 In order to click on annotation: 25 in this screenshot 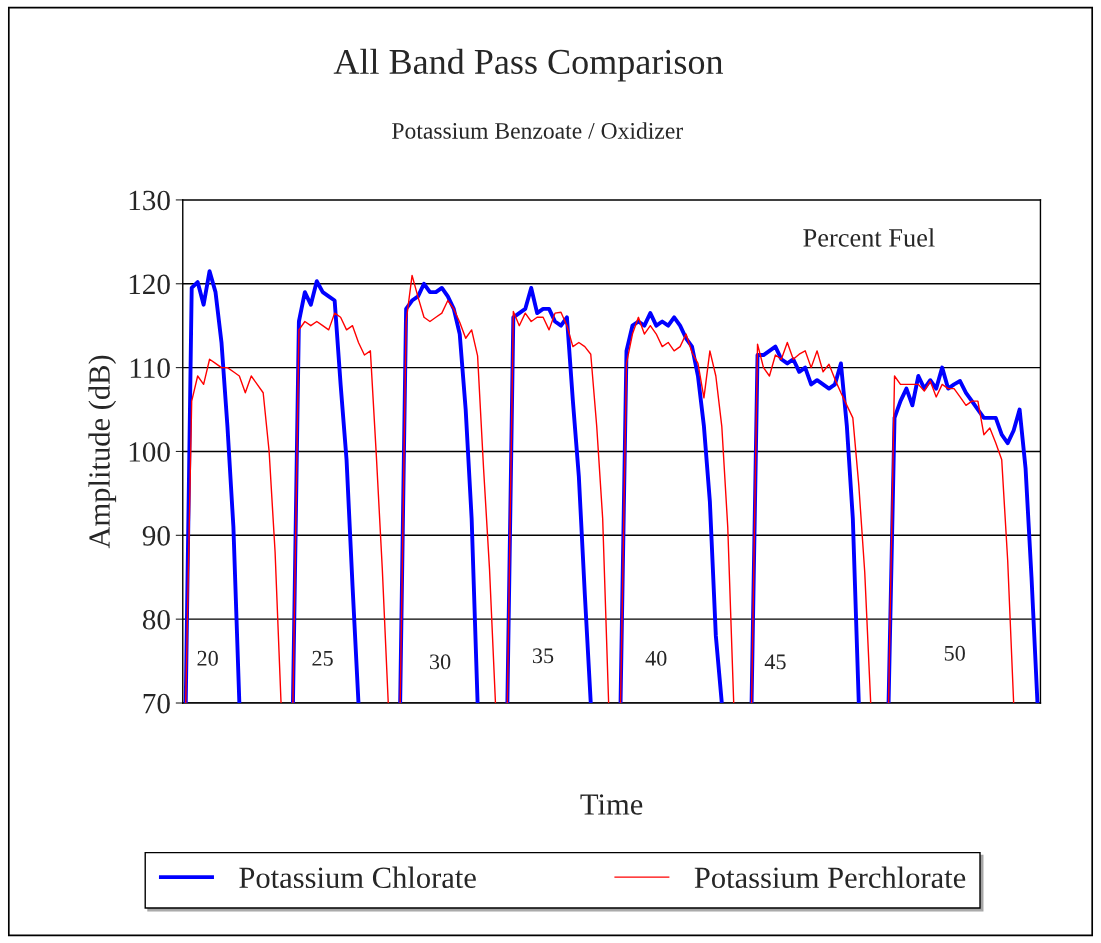, I will do `click(322, 658)`.